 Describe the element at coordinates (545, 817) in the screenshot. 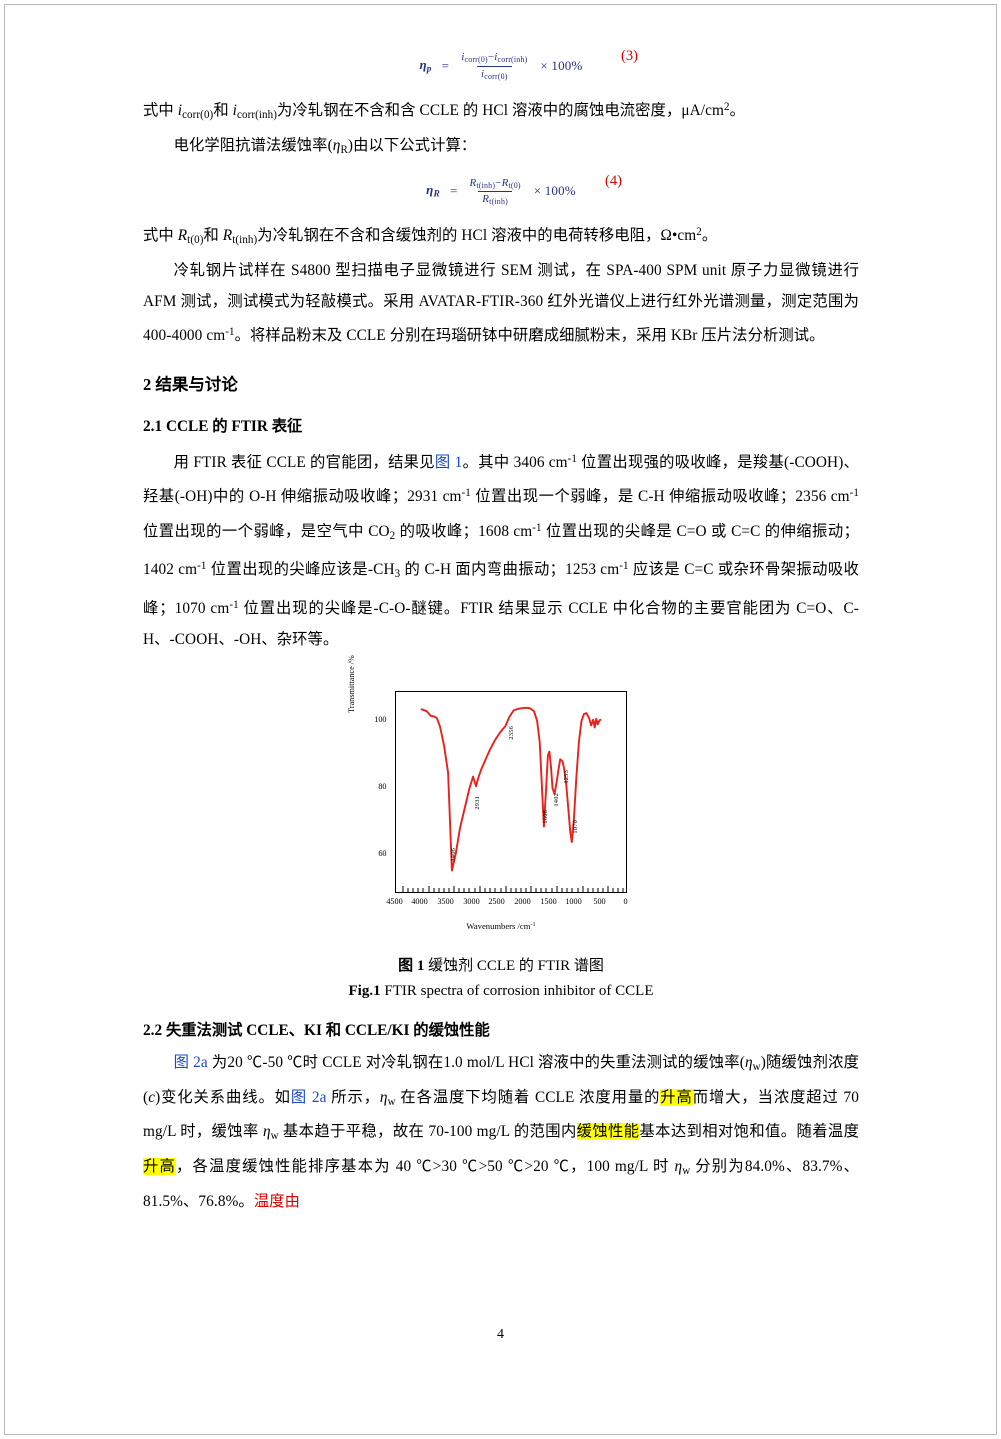

I see `chart-peak-label-1608: 1608` at that location.